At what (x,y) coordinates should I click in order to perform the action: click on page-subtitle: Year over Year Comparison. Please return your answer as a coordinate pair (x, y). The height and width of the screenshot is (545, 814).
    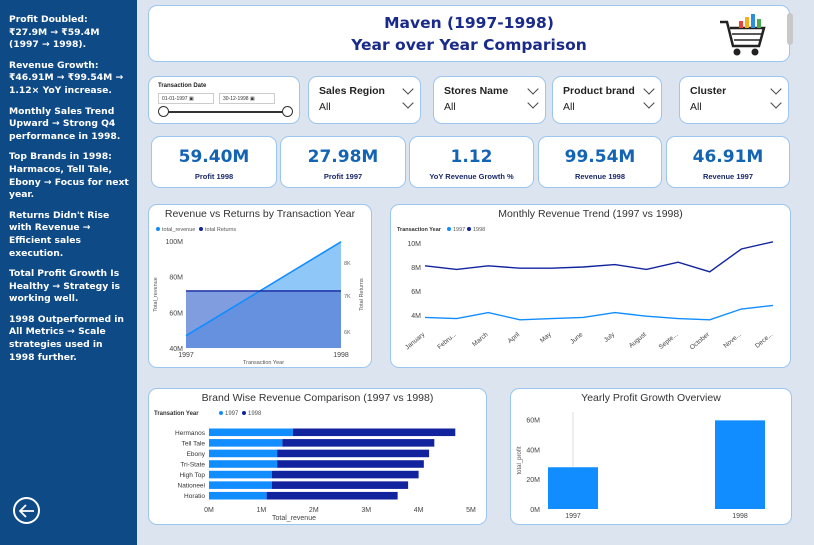
    Looking at the image, I should click on (469, 45).